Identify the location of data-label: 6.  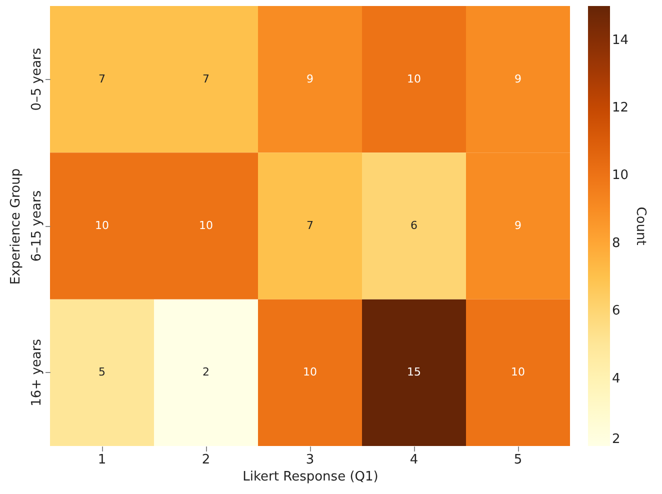
(414, 225).